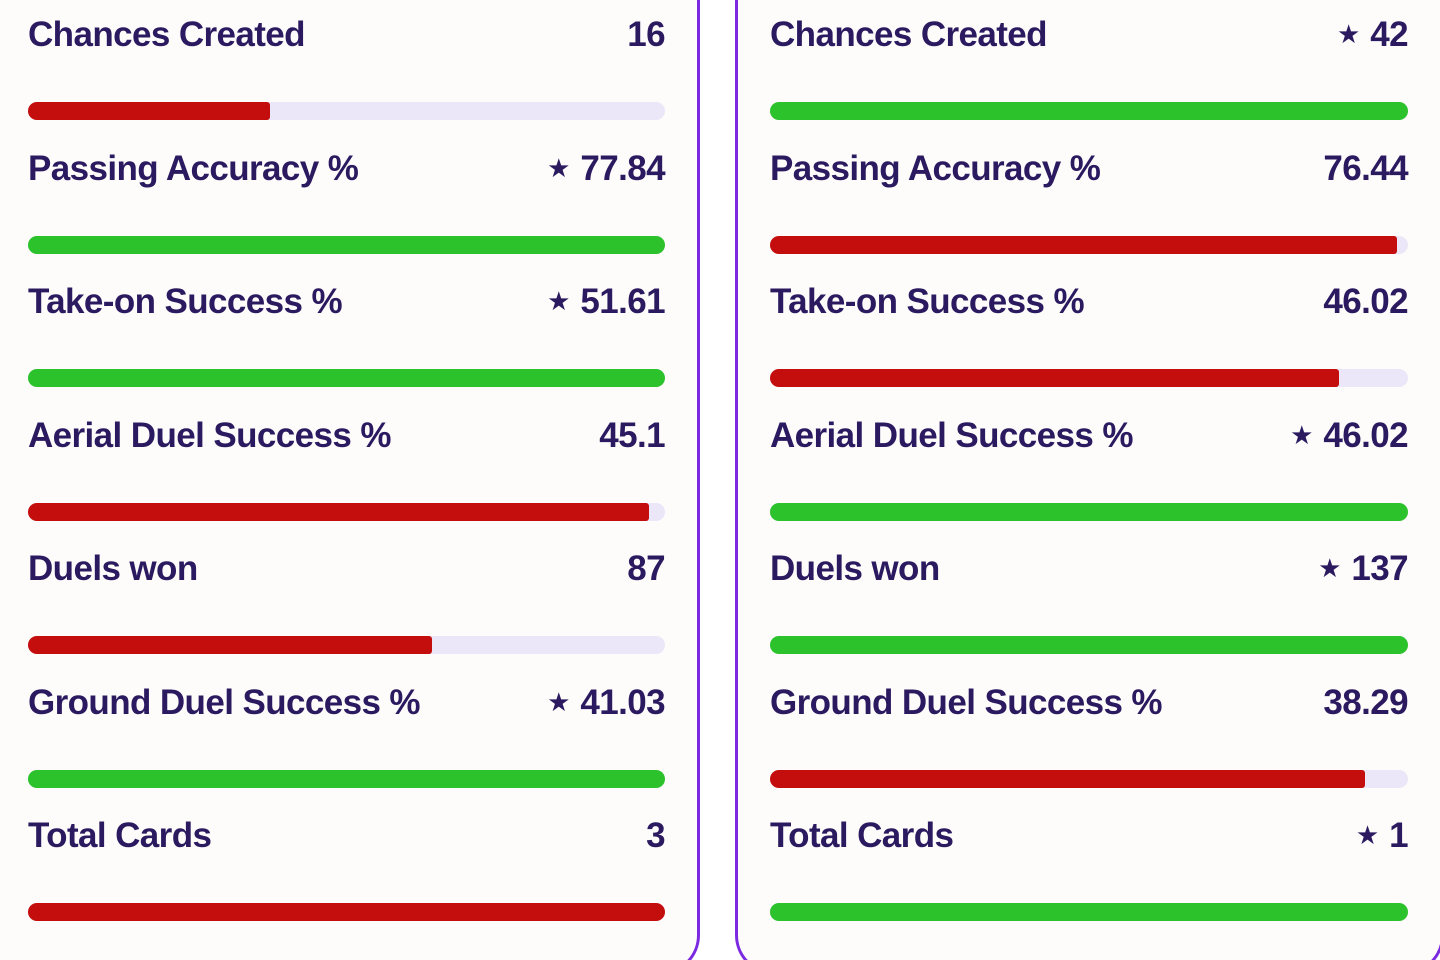 The width and height of the screenshot is (1440, 960). Describe the element at coordinates (1089, 35) in the screenshot. I see `stat-head: Chances Created ★ 42` at that location.